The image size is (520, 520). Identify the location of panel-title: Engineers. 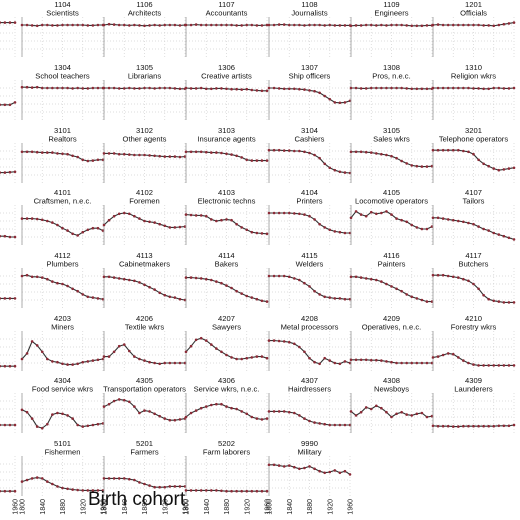
(391, 13).